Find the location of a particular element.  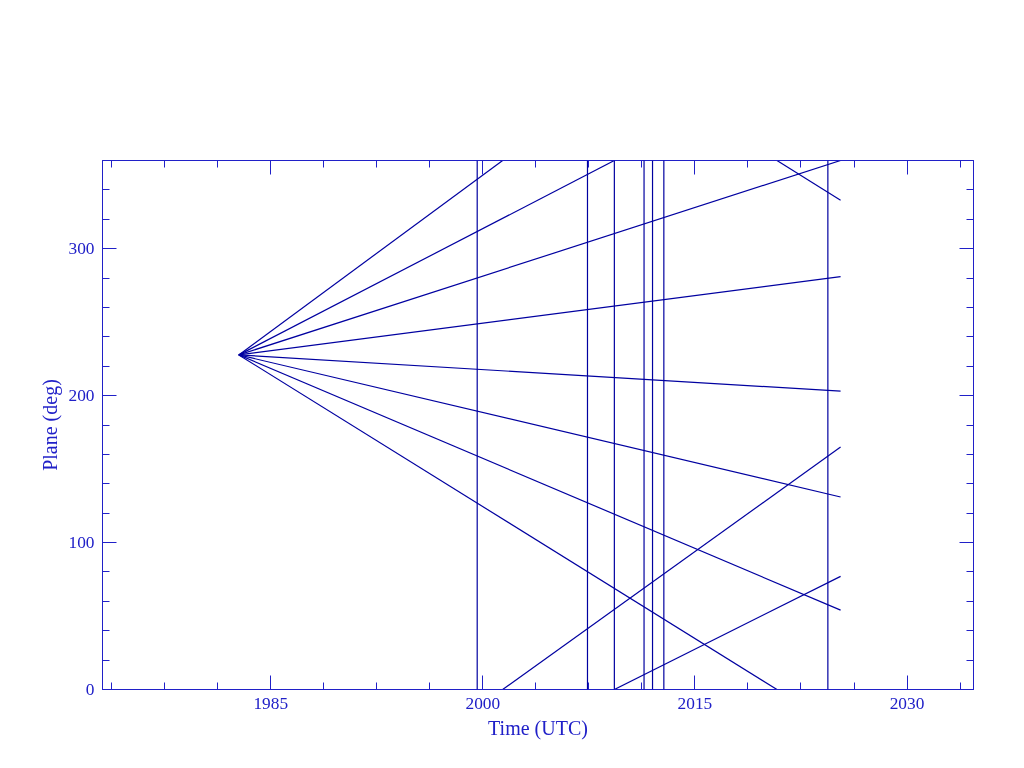

y-tick-label: 100 is located at coordinates (81, 543).